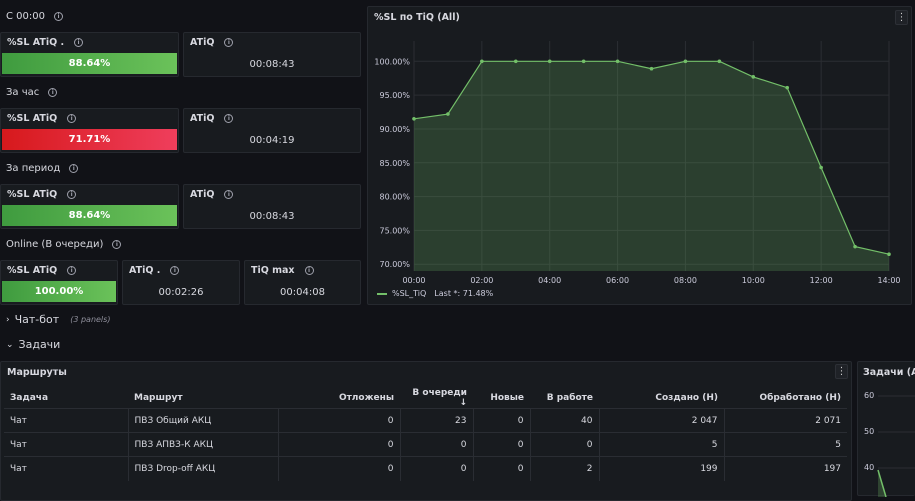 Image resolution: width=915 pixels, height=501 pixels. I want to click on column-header: Маршрут, so click(158, 398).